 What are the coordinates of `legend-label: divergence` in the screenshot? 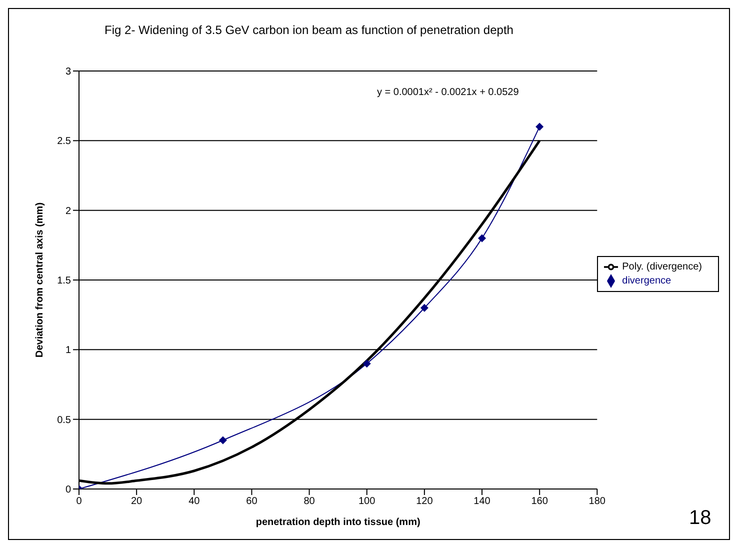 It's located at (647, 281).